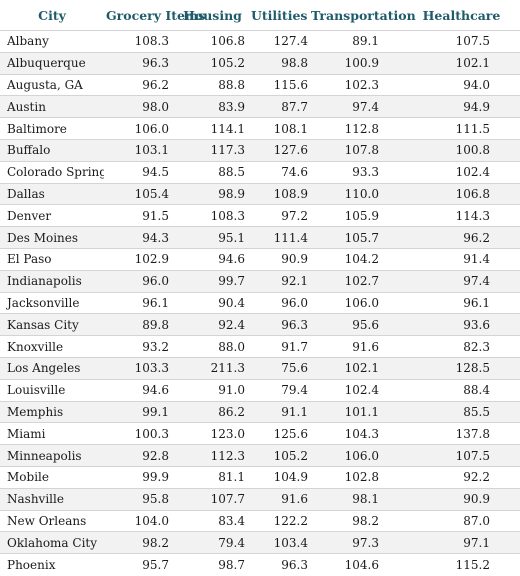  Describe the element at coordinates (52, 346) in the screenshot. I see `cell-city: Knoxville` at that location.